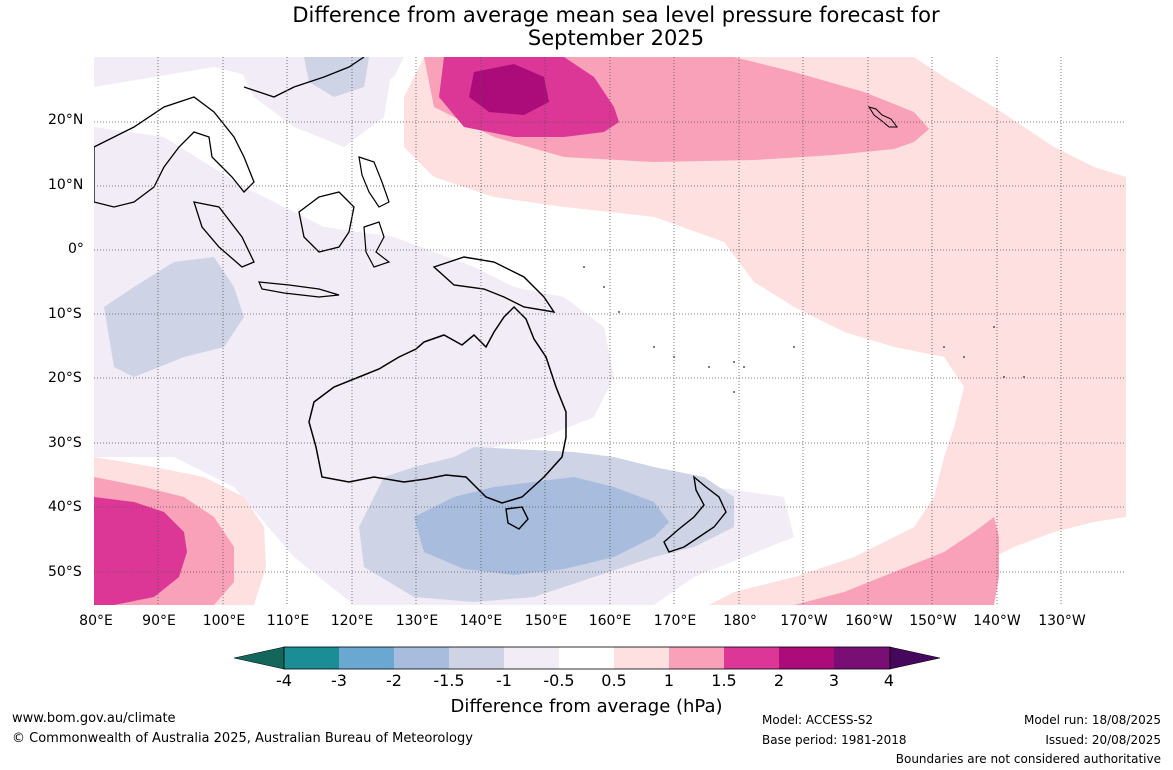  Describe the element at coordinates (494, 284) in the screenshot. I see `new-guinea-coastline` at that location.